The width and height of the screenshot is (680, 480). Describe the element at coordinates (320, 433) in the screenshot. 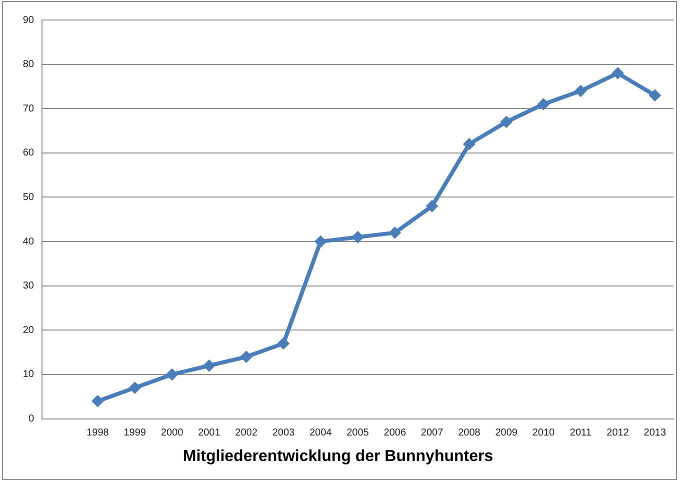

I see `x-tick-label: 2004` at that location.